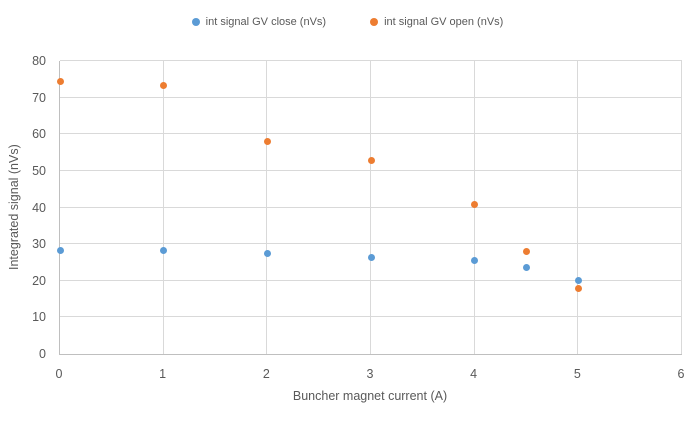 This screenshot has height=422, width=695. What do you see at coordinates (266, 22) in the screenshot?
I see `legend-label-gv-close: int signal GV close (nVs)` at bounding box center [266, 22].